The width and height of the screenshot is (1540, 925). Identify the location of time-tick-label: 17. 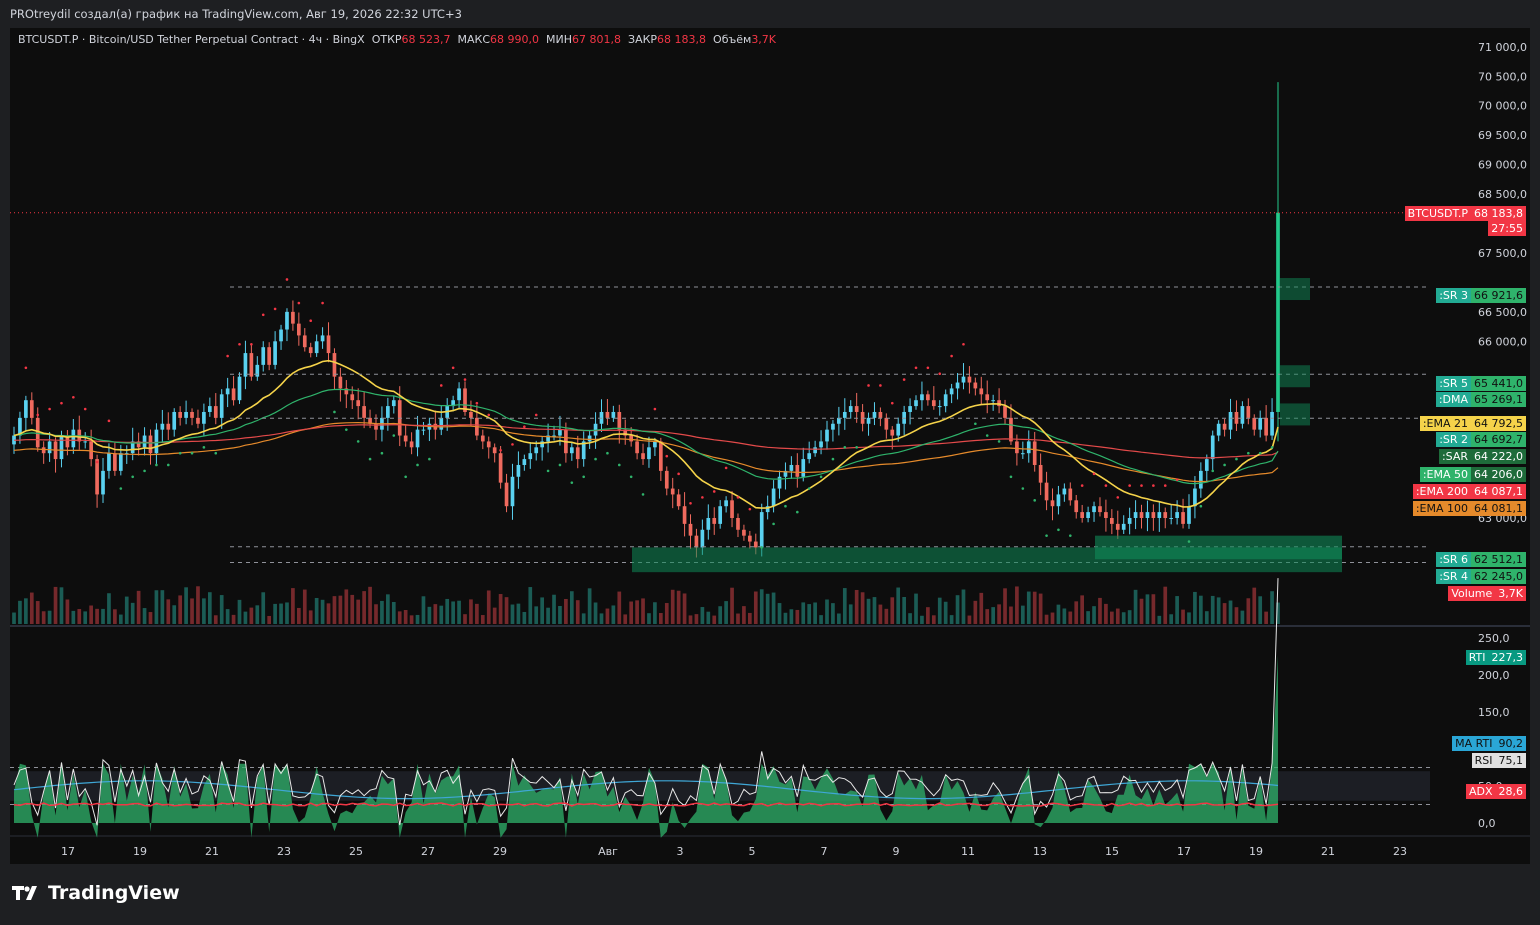
(68, 851).